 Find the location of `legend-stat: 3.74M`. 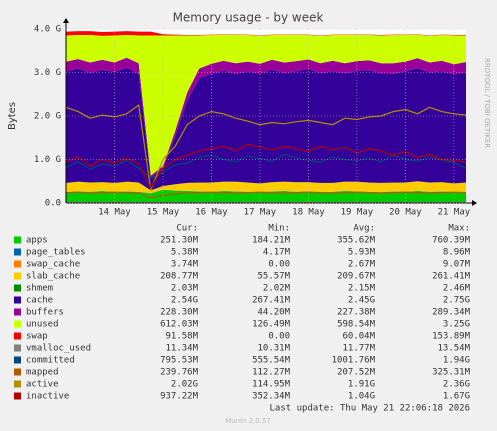

legend-stat: 3.74M is located at coordinates (185, 265).